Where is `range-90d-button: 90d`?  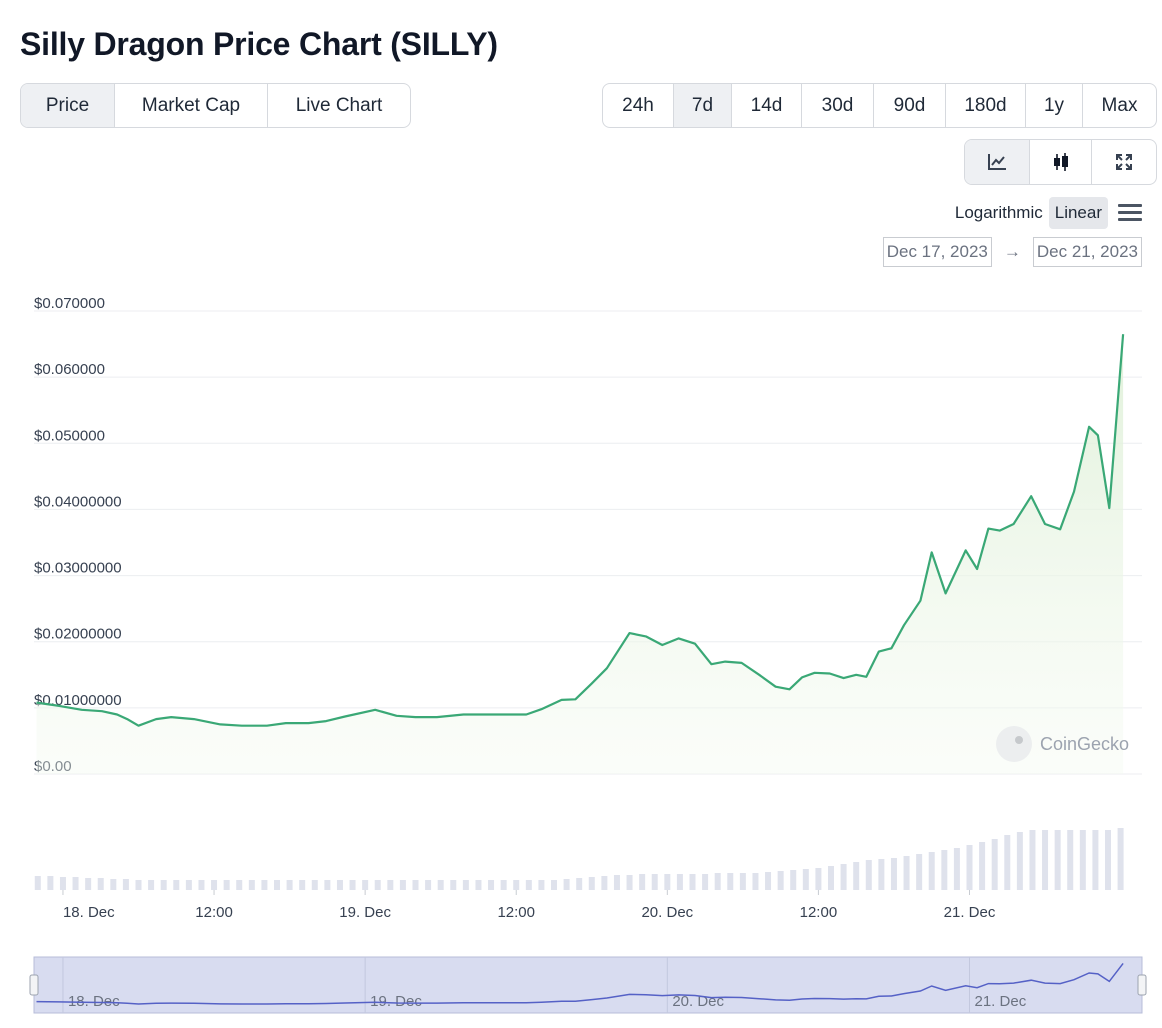
range-90d-button: 90d is located at coordinates (910, 105).